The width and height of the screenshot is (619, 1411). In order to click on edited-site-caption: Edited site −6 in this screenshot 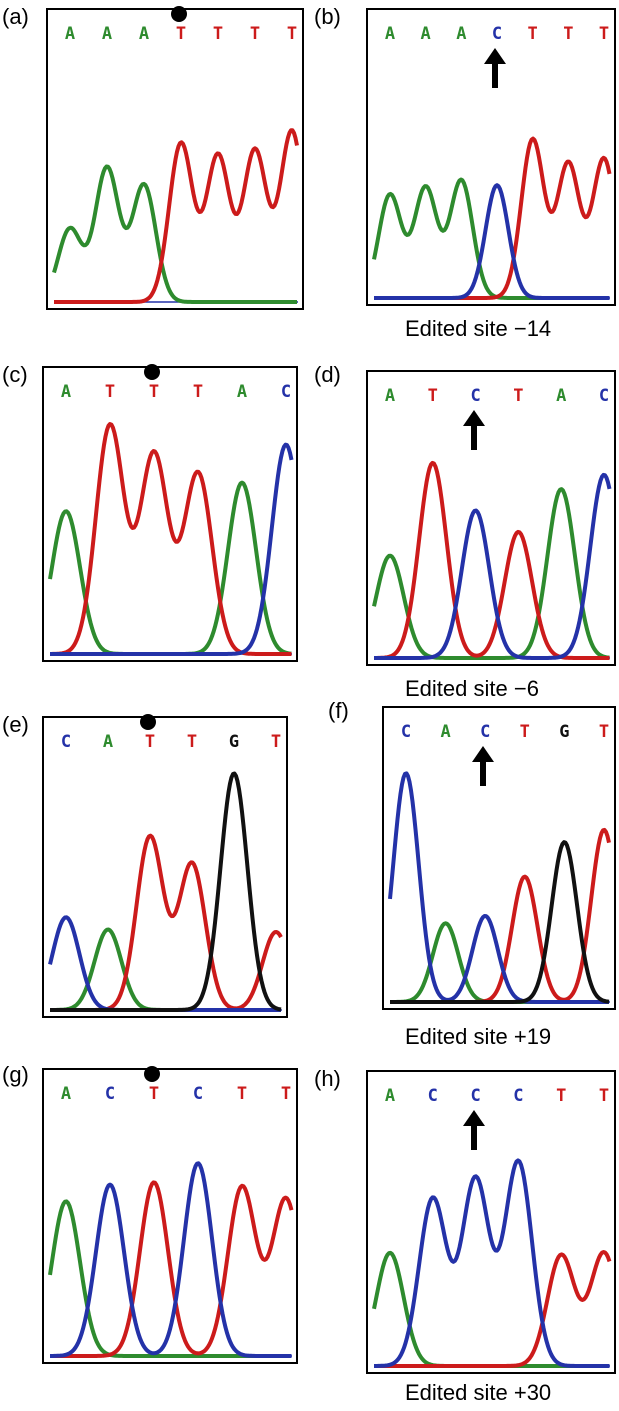, I will do `click(472, 688)`.